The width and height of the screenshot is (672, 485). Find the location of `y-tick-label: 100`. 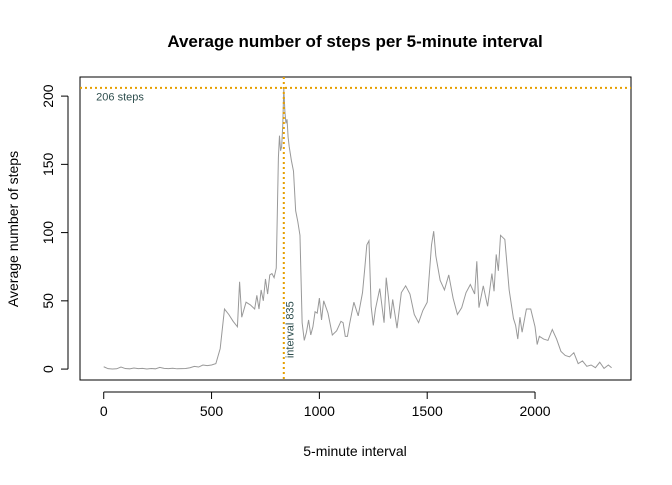

y-tick-label: 100 is located at coordinates (48, 233).